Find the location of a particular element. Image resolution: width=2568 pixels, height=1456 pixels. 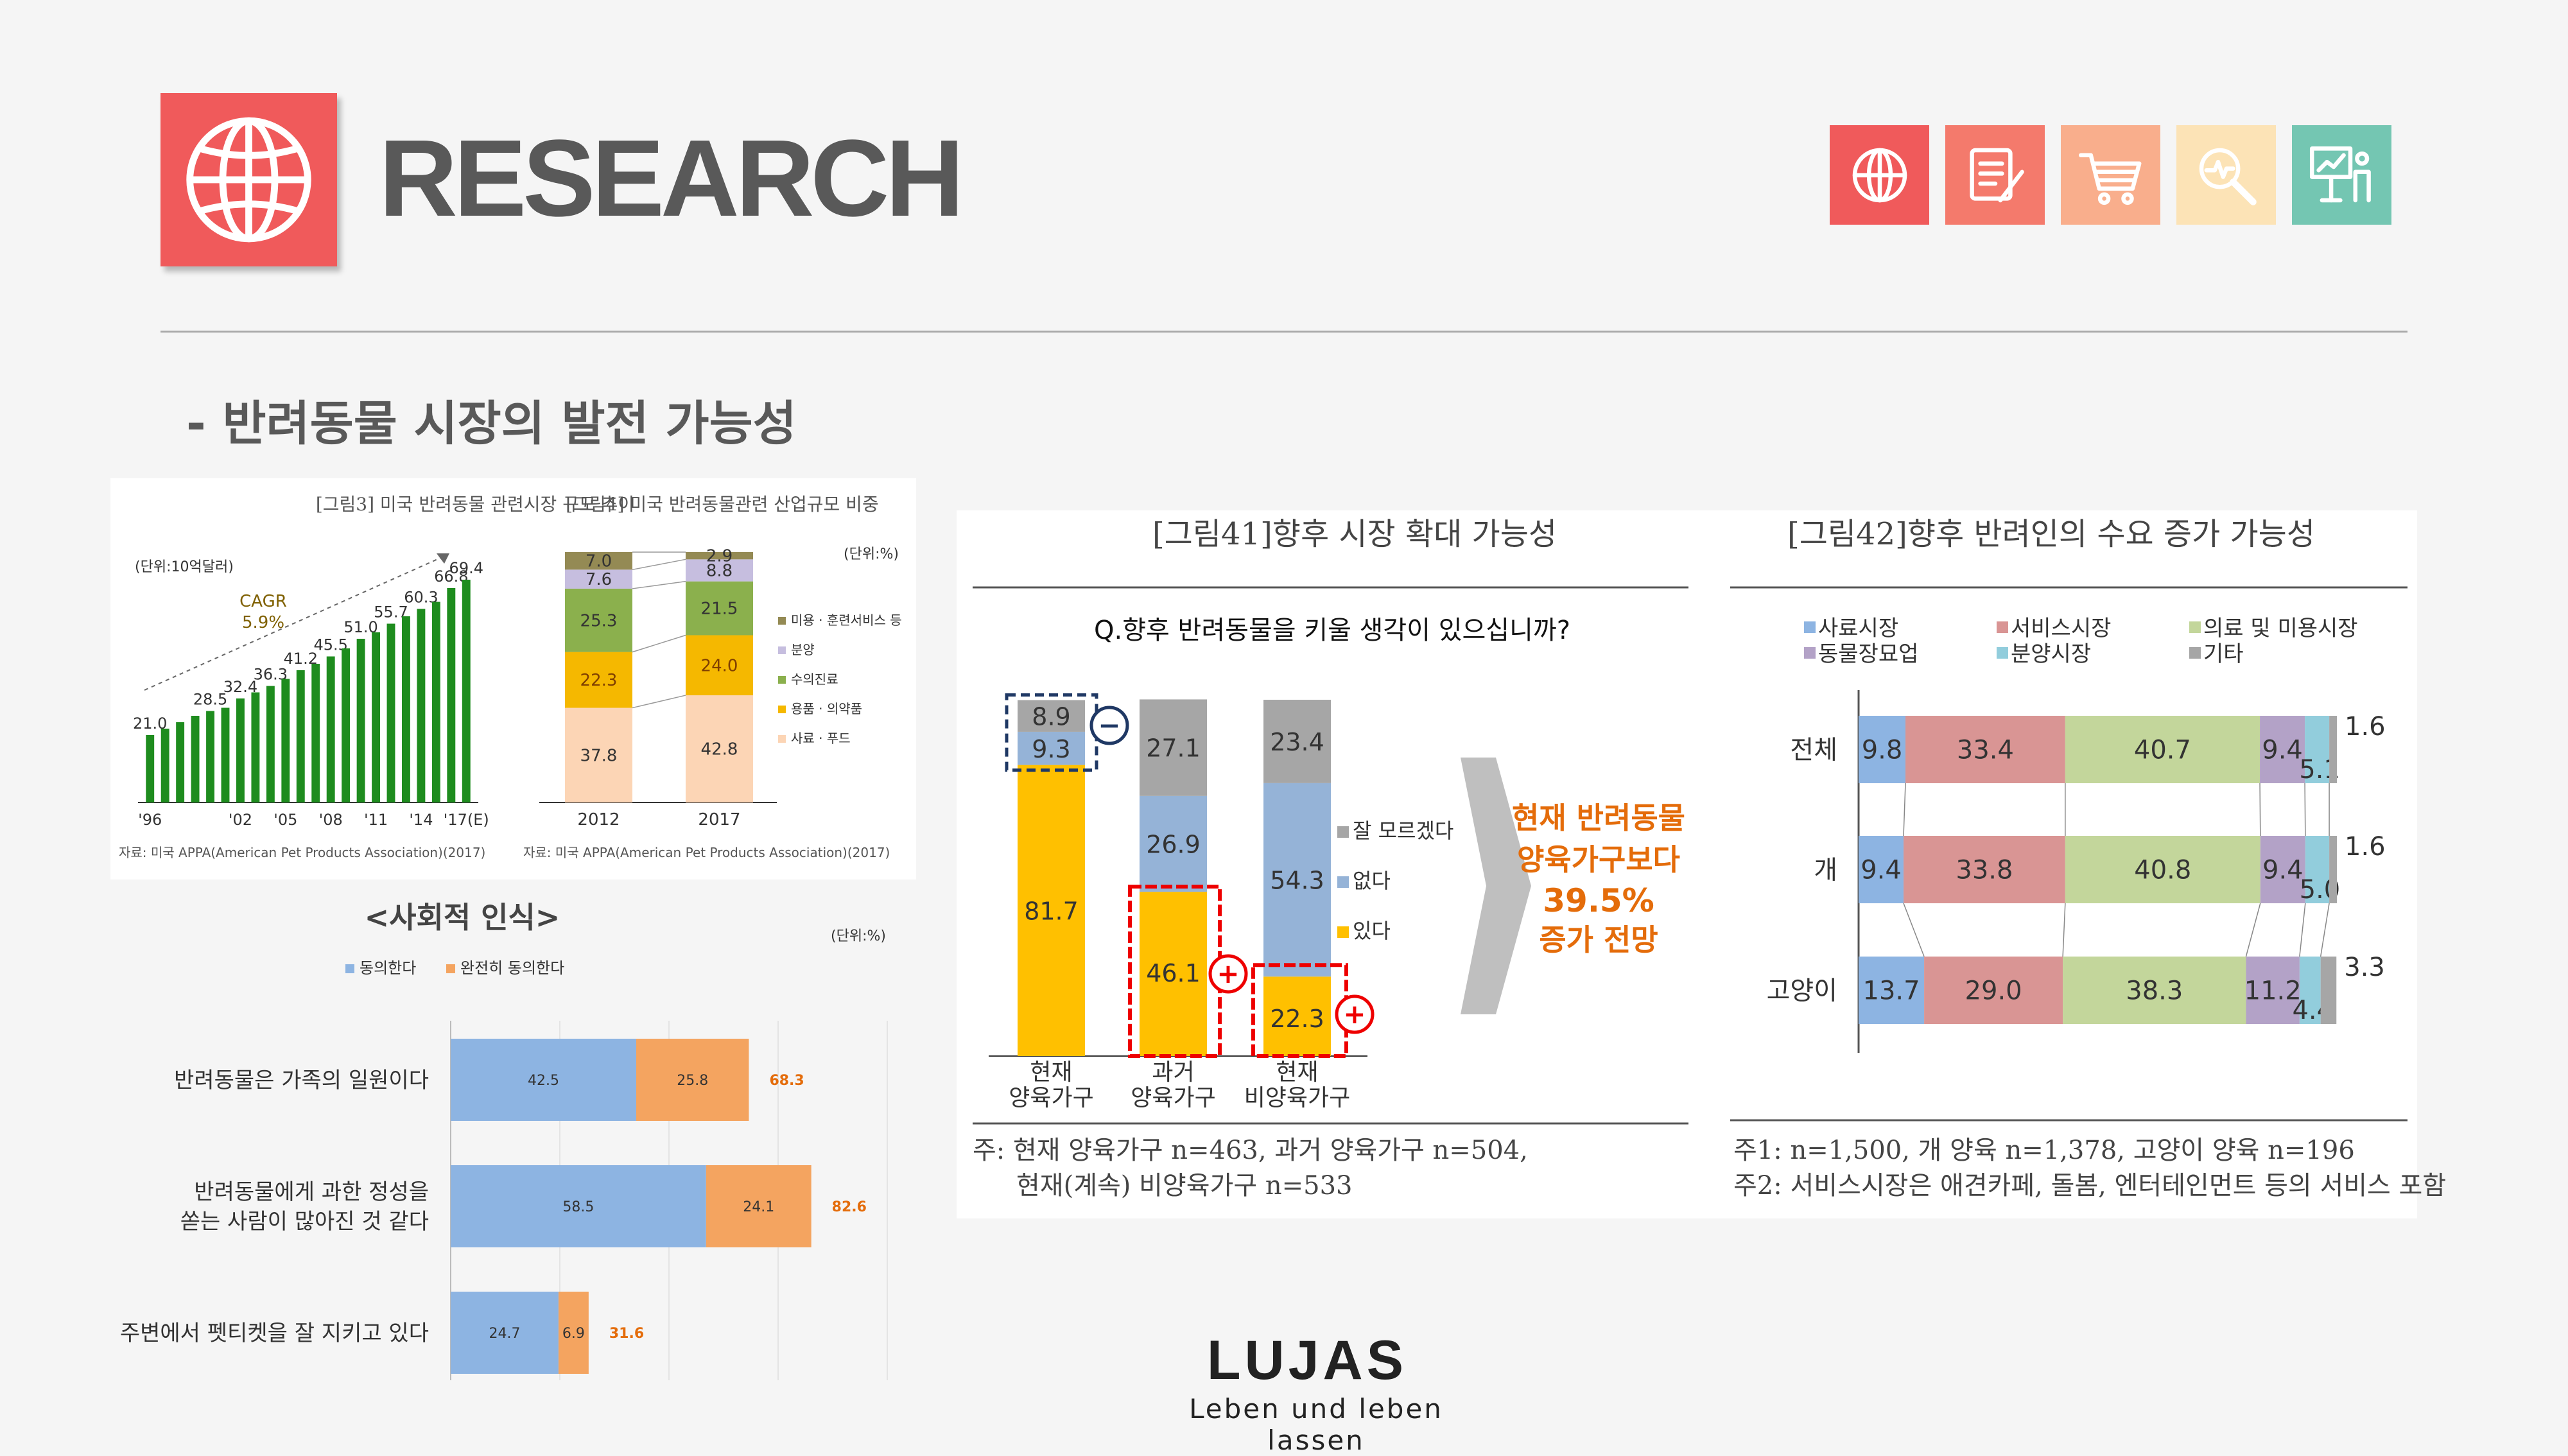

fig42-data-label: 40.8 is located at coordinates (2162, 870).